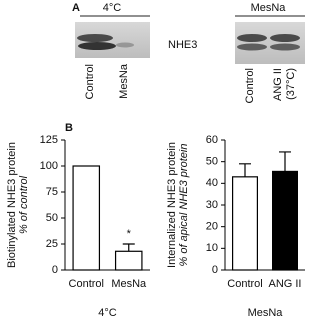 The width and height of the screenshot is (320, 320). Describe the element at coordinates (112, 8) in the screenshot. I see `condition-label: 4°C` at that location.